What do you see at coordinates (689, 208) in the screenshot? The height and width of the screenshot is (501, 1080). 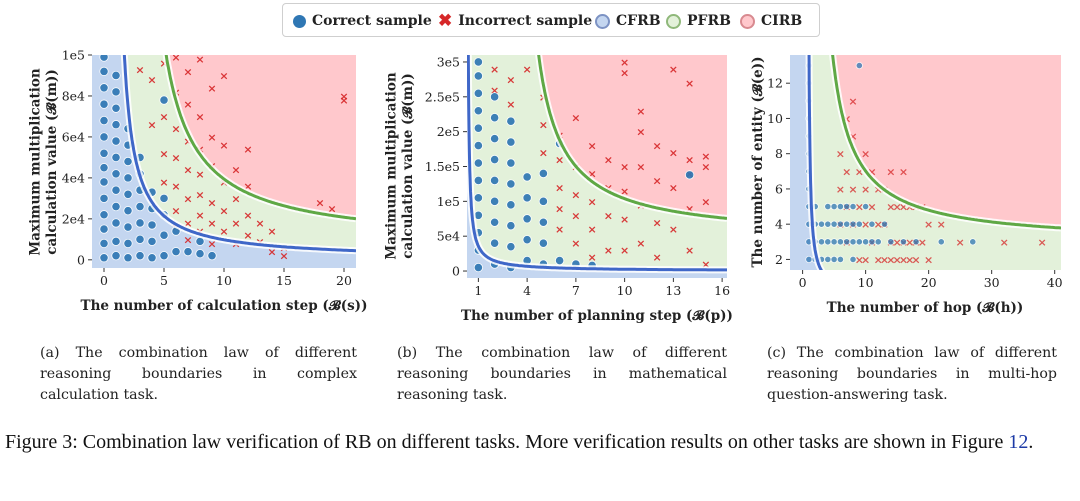 I see `incorrect-point-1-49: ×` at bounding box center [689, 208].